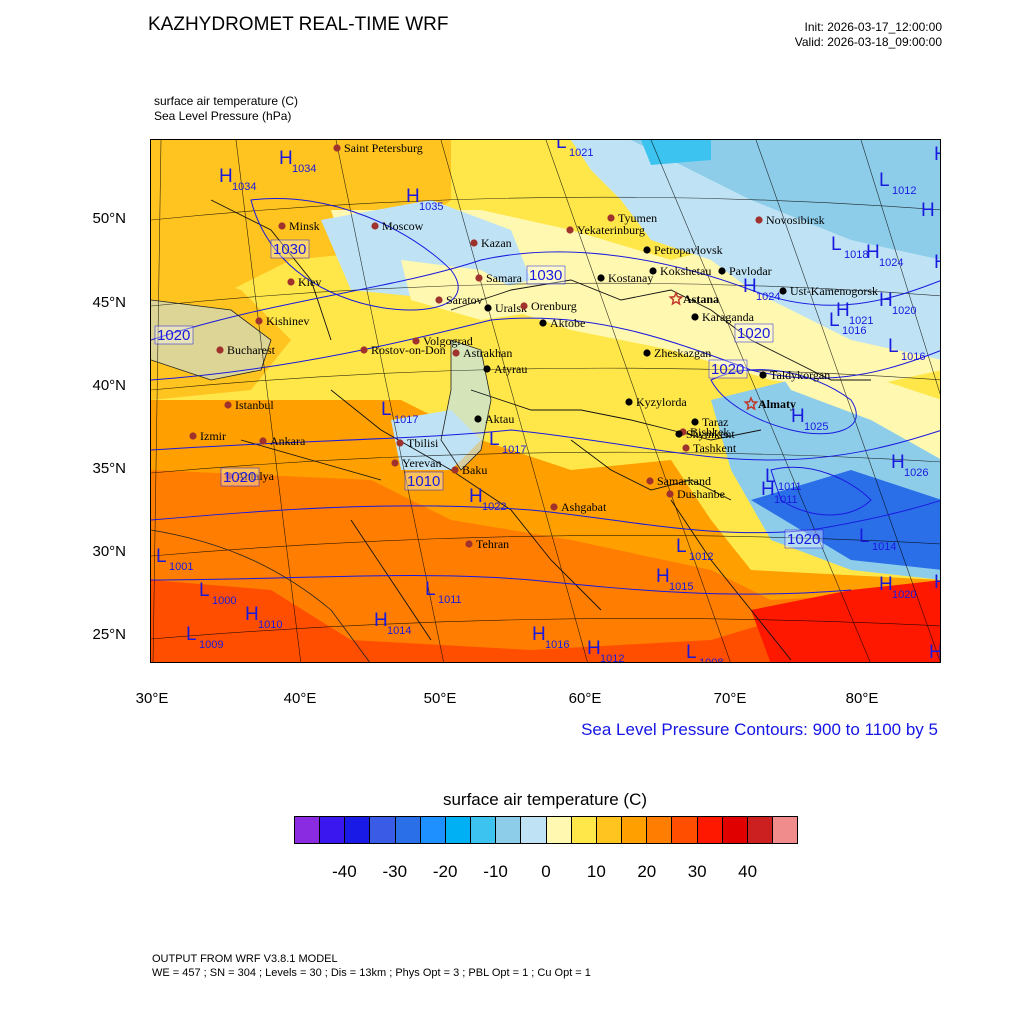 The width and height of the screenshot is (1024, 1024). Describe the element at coordinates (769, 403) in the screenshot. I see `city-almaty: Almaty` at that location.